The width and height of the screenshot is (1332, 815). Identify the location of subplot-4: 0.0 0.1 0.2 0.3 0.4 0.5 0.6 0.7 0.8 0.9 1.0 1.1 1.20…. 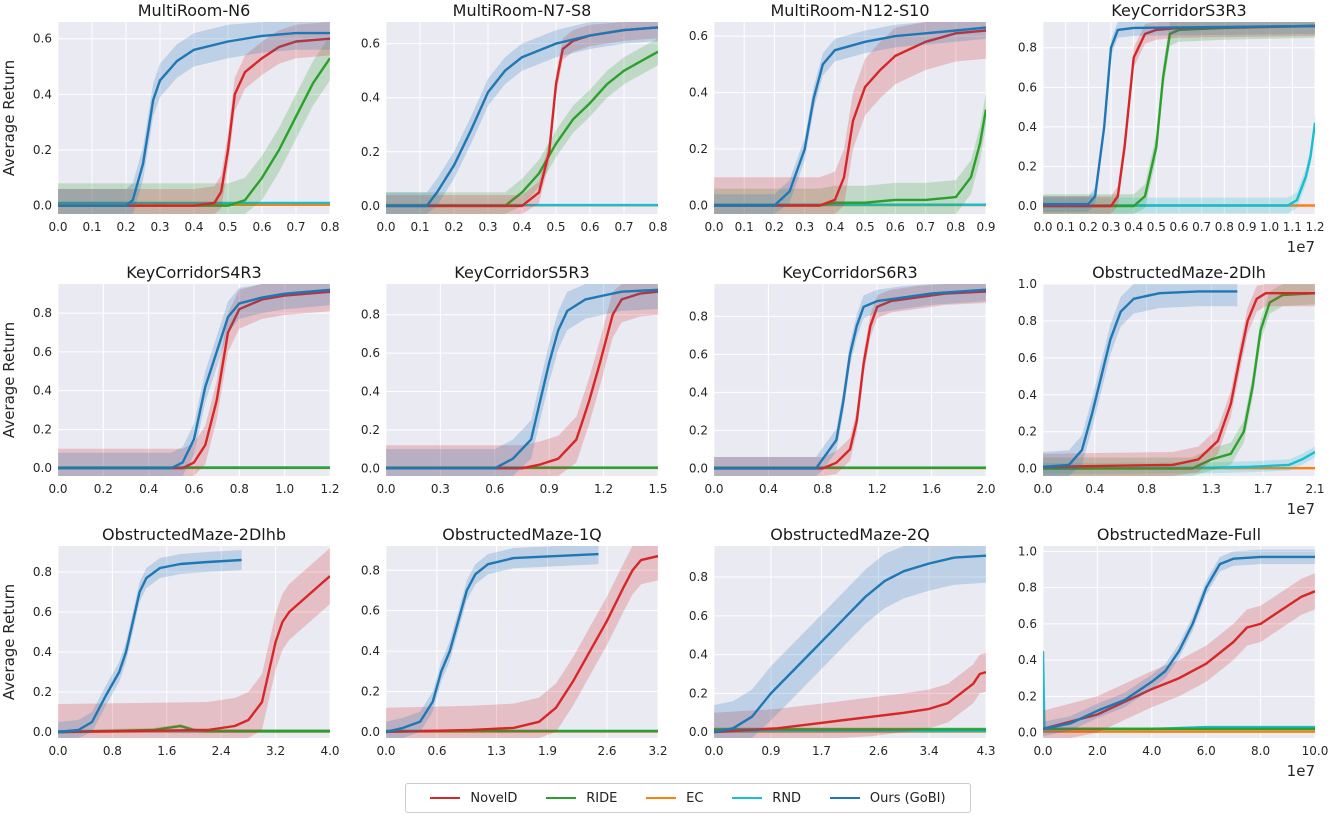
(1171, 128).